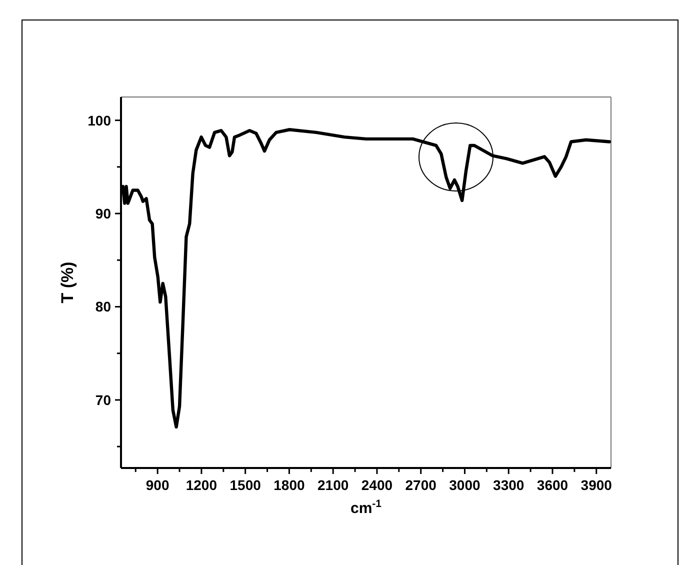  Describe the element at coordinates (289, 485) in the screenshot. I see `x-tick-label: 1800` at that location.